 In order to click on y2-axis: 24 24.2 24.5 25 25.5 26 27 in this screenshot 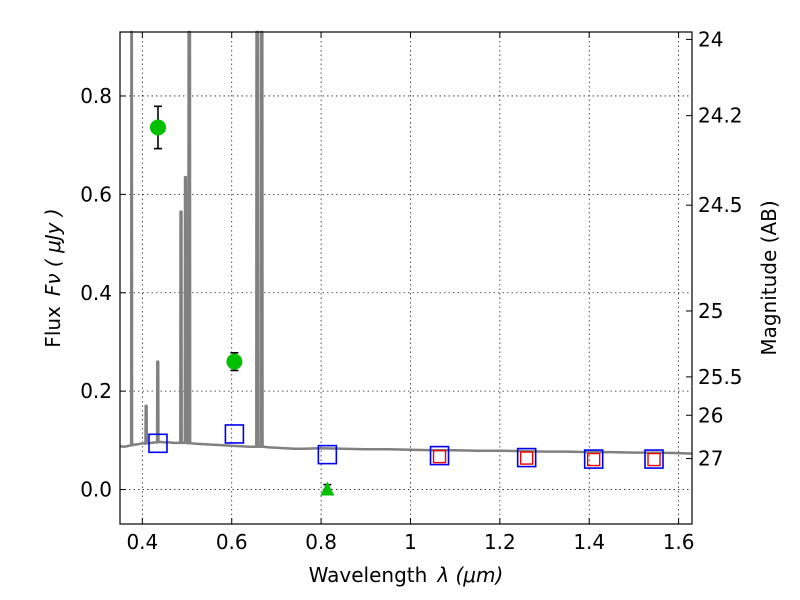, I will do `click(714, 249)`.